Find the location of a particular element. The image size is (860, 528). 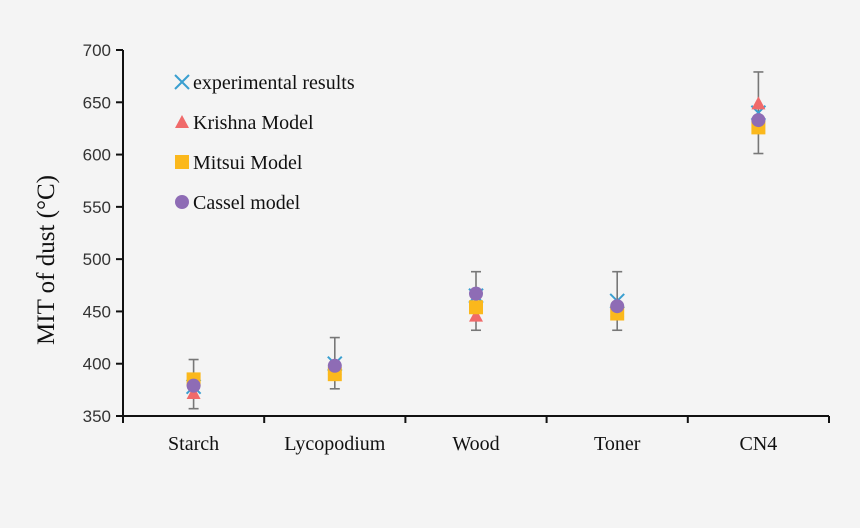

y-tick-label: 350 is located at coordinates (97, 416).